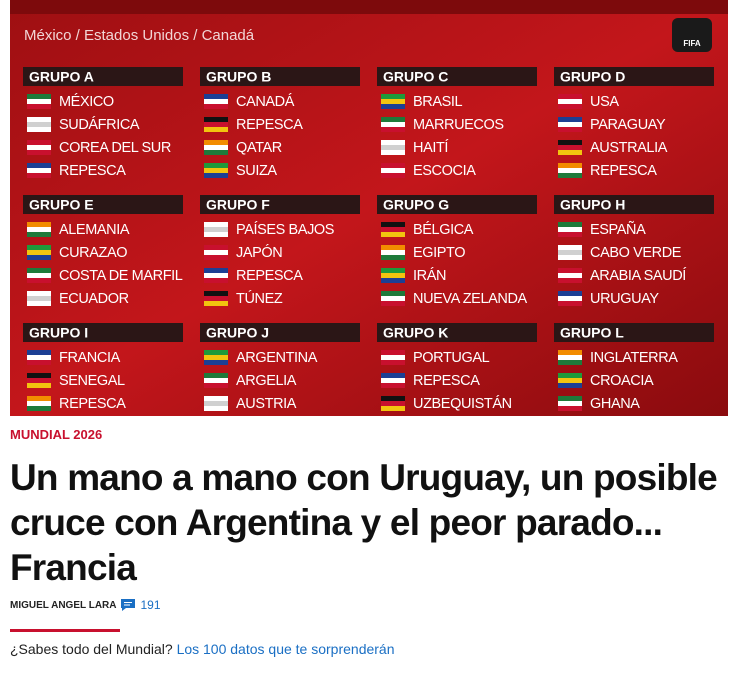  What do you see at coordinates (624, 299) in the screenshot?
I see `team-name: URUGUAY` at bounding box center [624, 299].